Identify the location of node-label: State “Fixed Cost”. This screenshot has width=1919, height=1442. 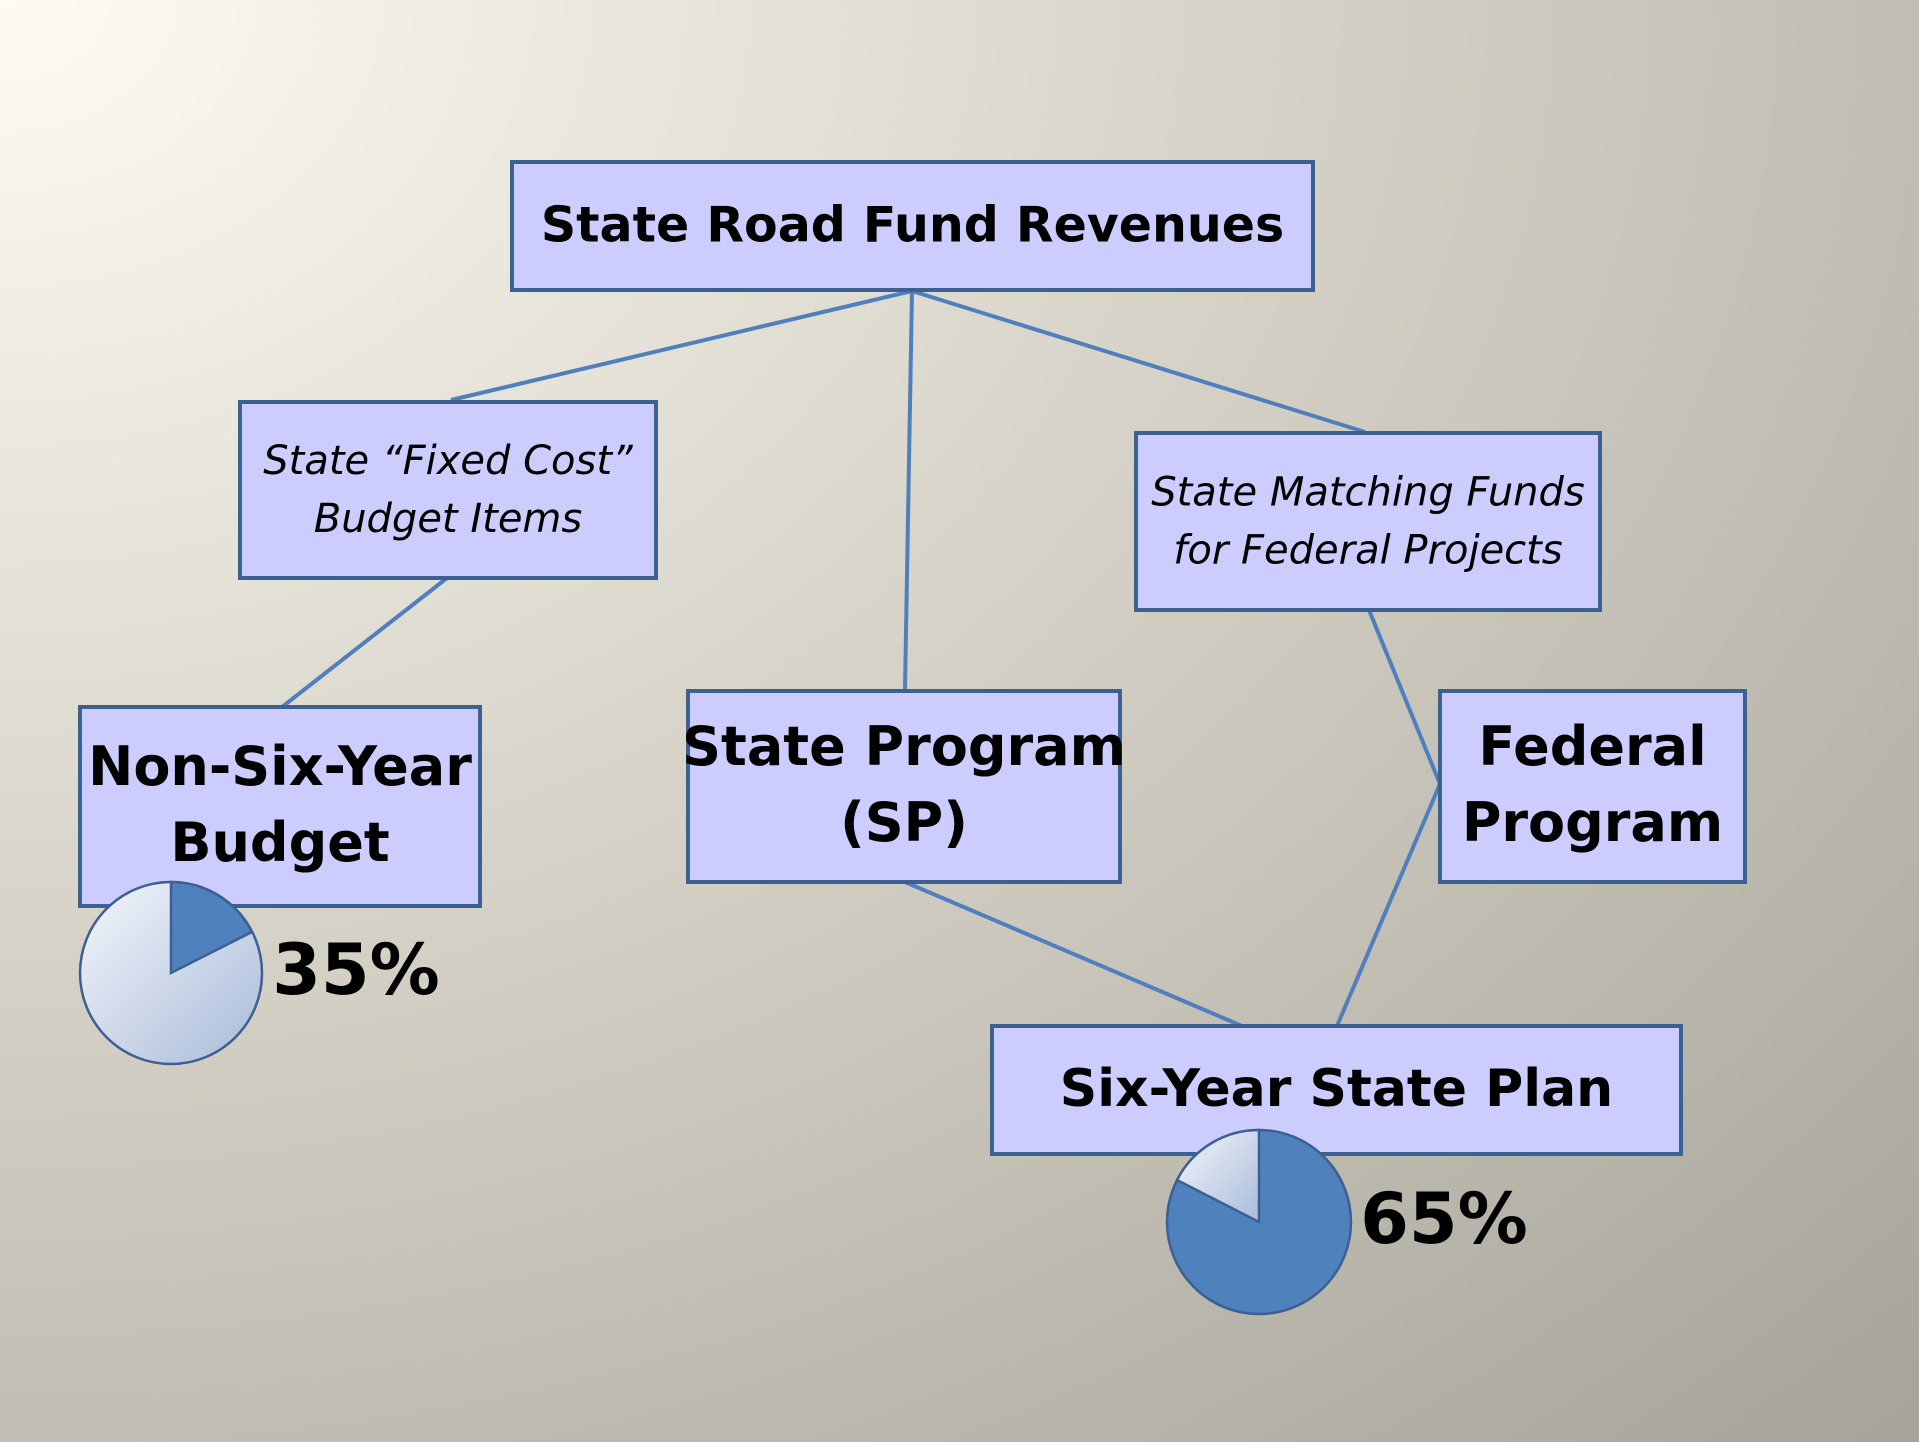
(448, 461).